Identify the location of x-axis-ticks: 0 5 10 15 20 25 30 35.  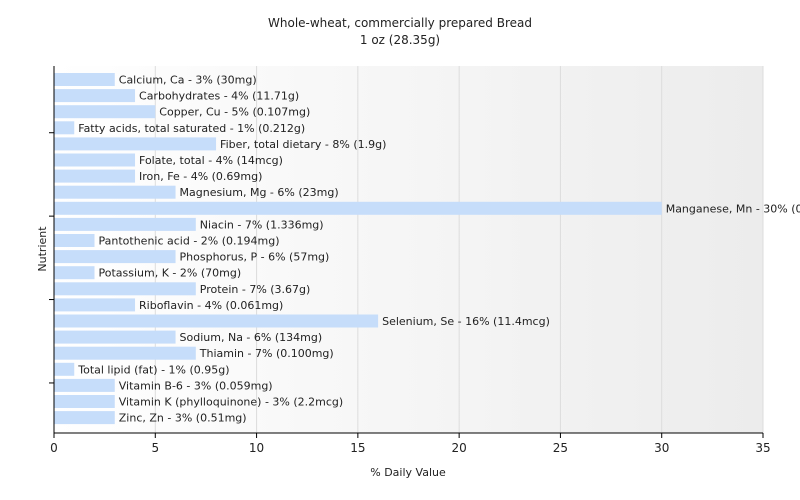
(410, 444).